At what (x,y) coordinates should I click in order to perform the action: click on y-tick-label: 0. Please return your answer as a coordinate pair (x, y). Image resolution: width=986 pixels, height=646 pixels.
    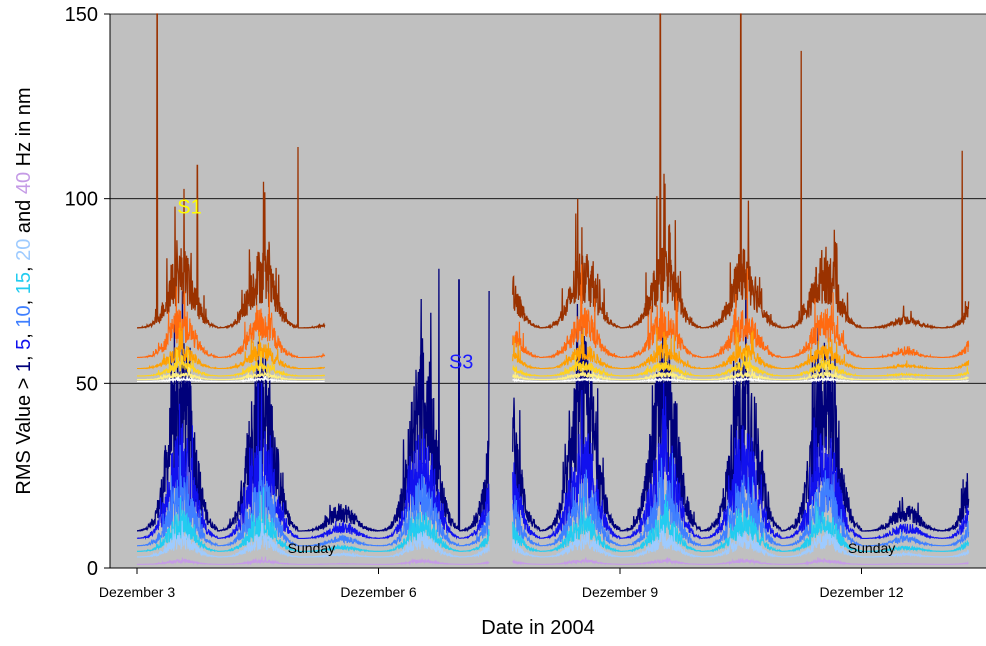
    Looking at the image, I should click on (92, 569).